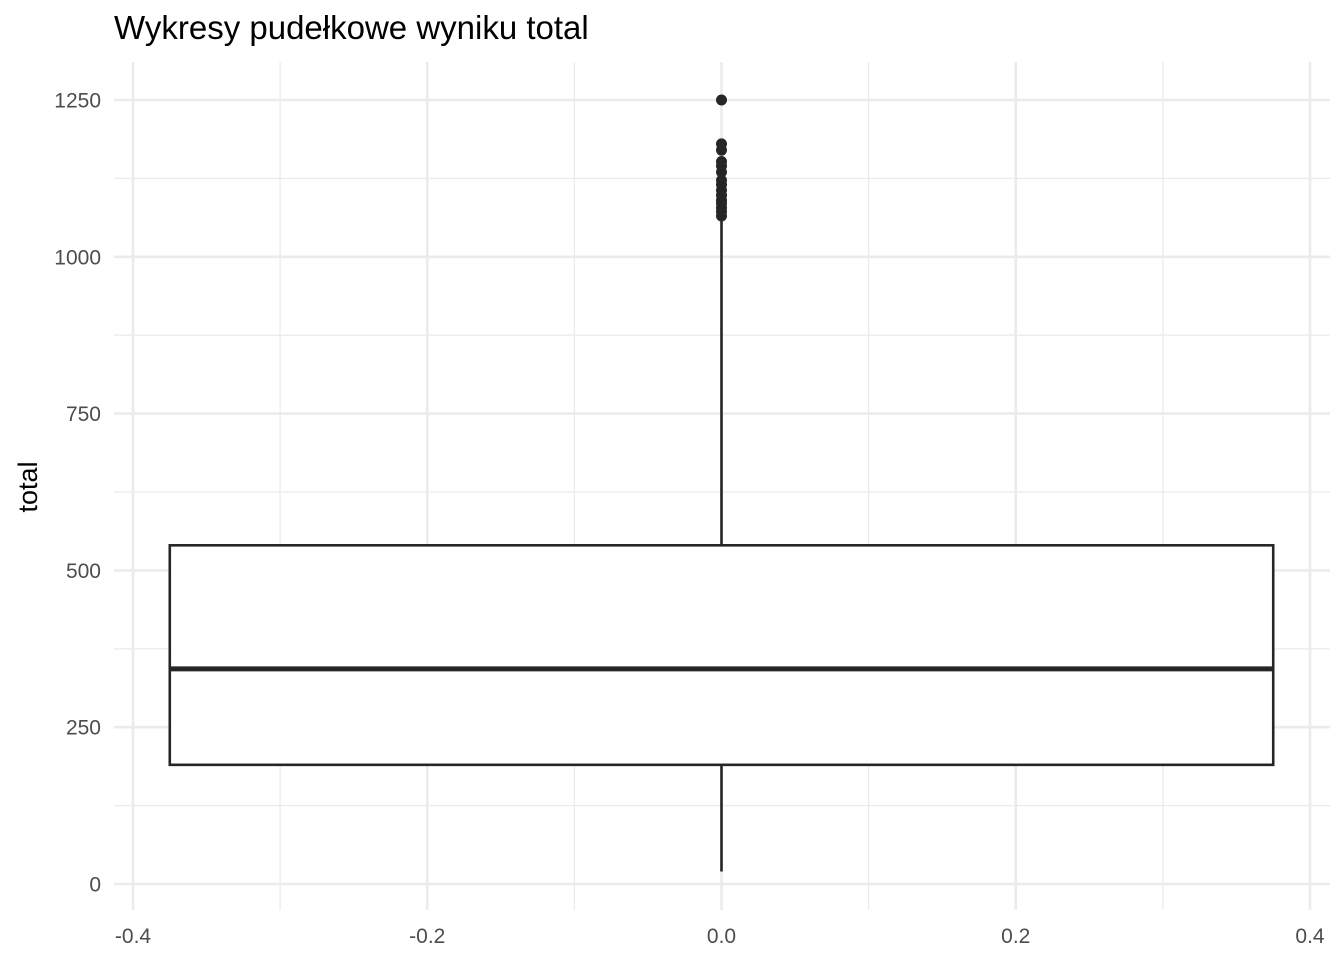 The image size is (1344, 960). Describe the element at coordinates (721, 936) in the screenshot. I see `x-tick-label: 0.0` at that location.